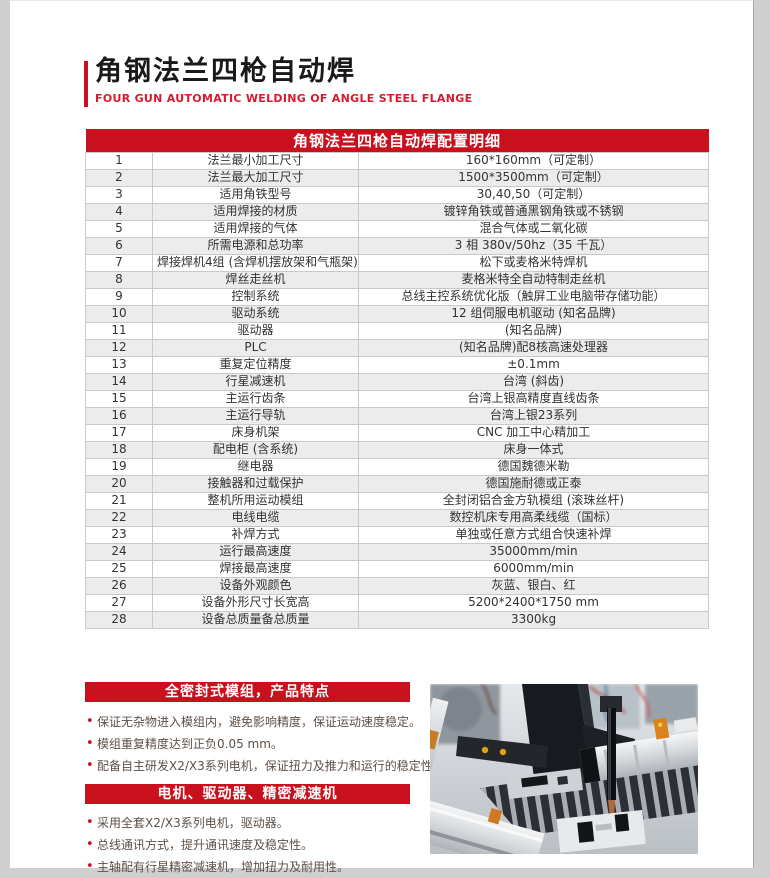 This screenshot has width=770, height=878. What do you see at coordinates (533, 160) in the screenshot?
I see `row-item-value: 160*160mm（可定制）` at bounding box center [533, 160].